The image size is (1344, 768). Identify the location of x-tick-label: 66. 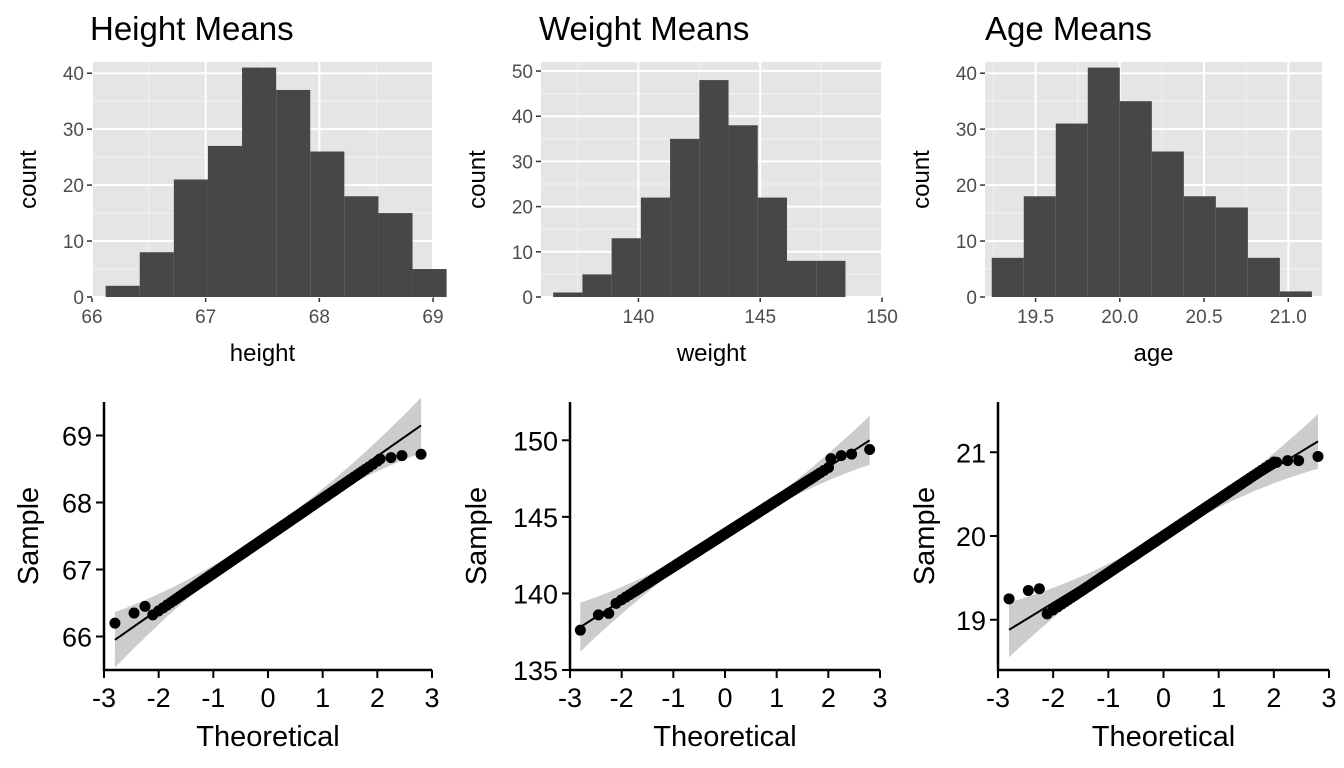
(91, 317).